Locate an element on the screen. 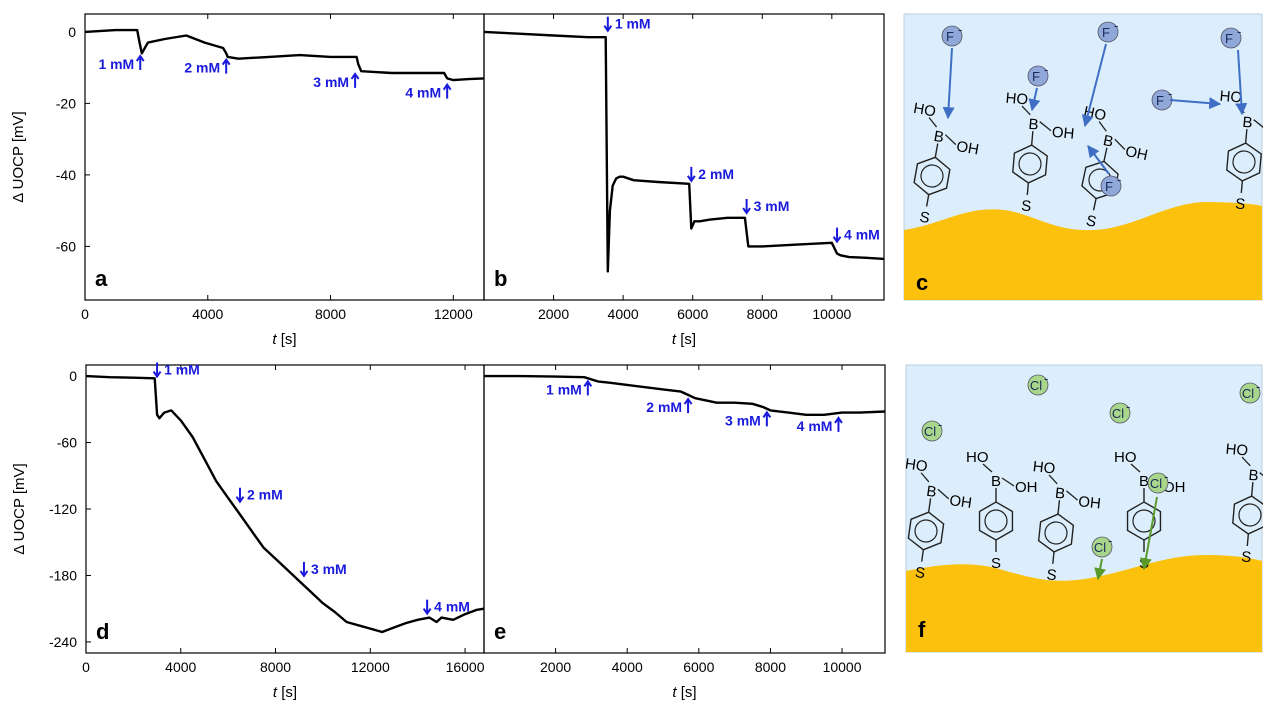 This screenshot has height=712, width=1263. annotation-label: 2 mM is located at coordinates (265, 495).